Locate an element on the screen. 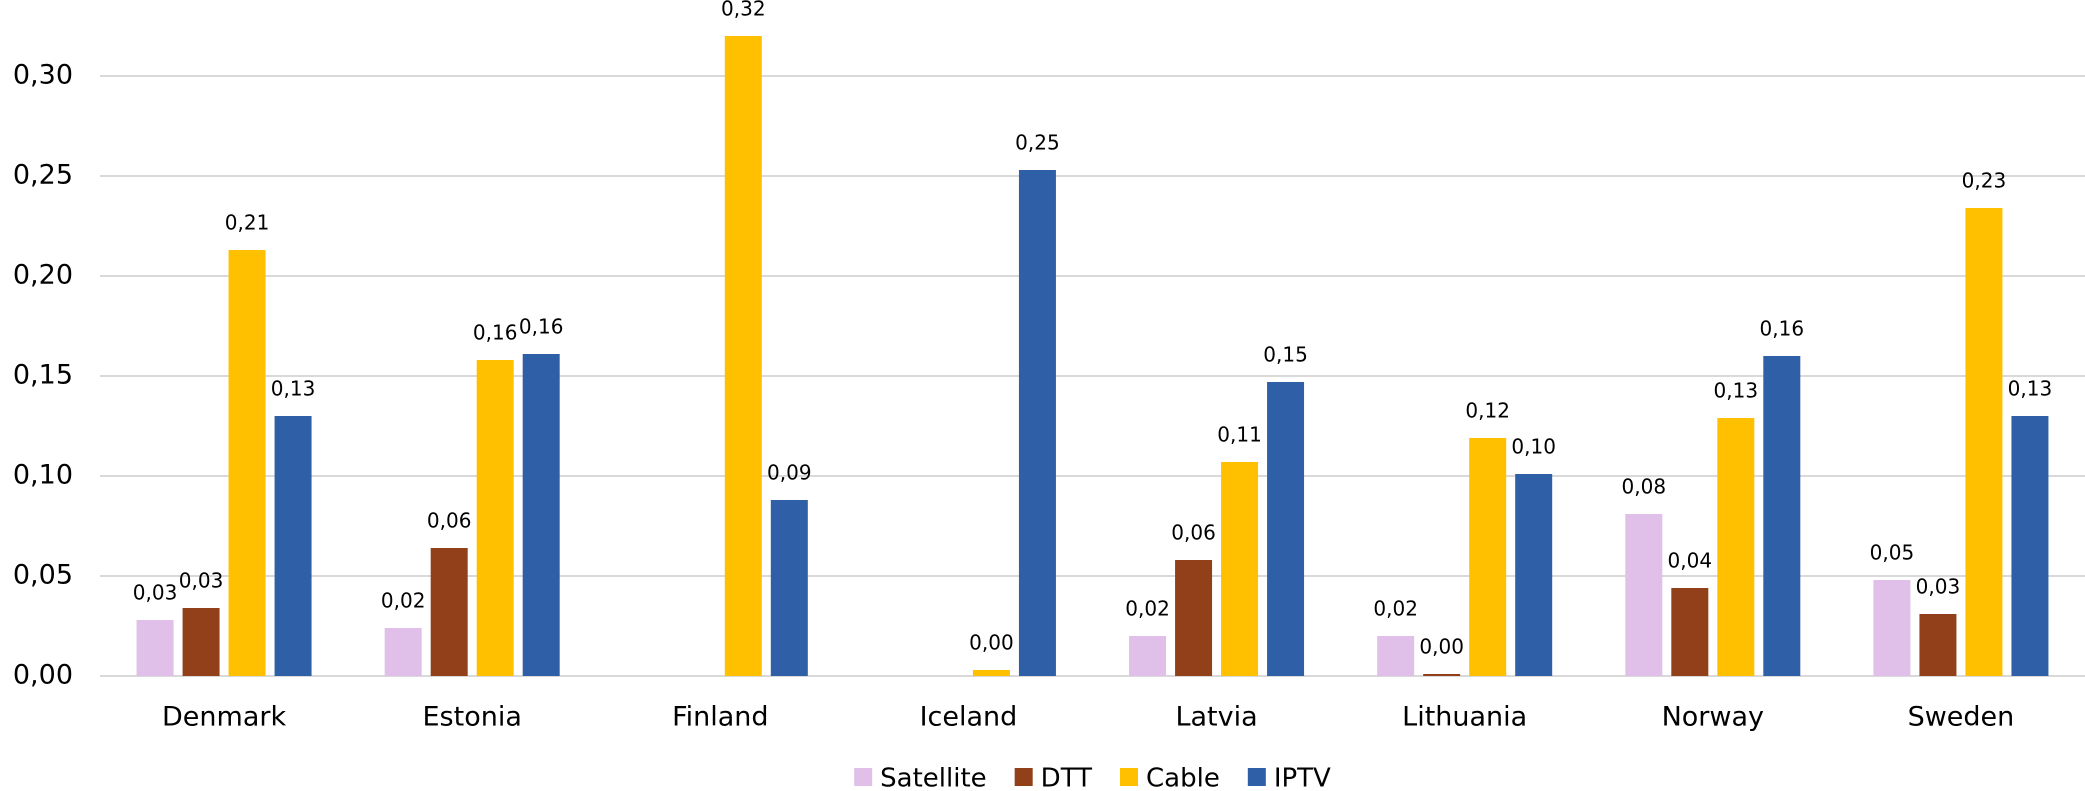  data-label: 0,09 is located at coordinates (789, 473).